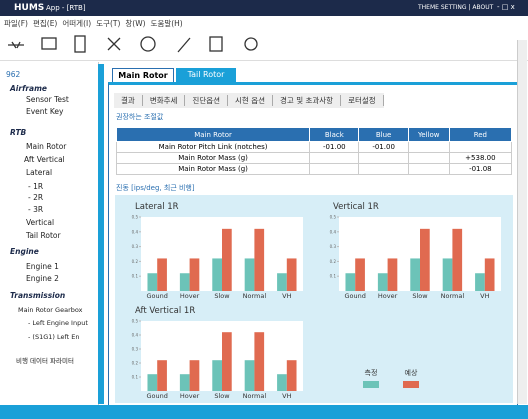 Image resolution: width=528 pixels, height=419 pixels. Describe the element at coordinates (128, 100) in the screenshot. I see `subtab: 결과` at that location.